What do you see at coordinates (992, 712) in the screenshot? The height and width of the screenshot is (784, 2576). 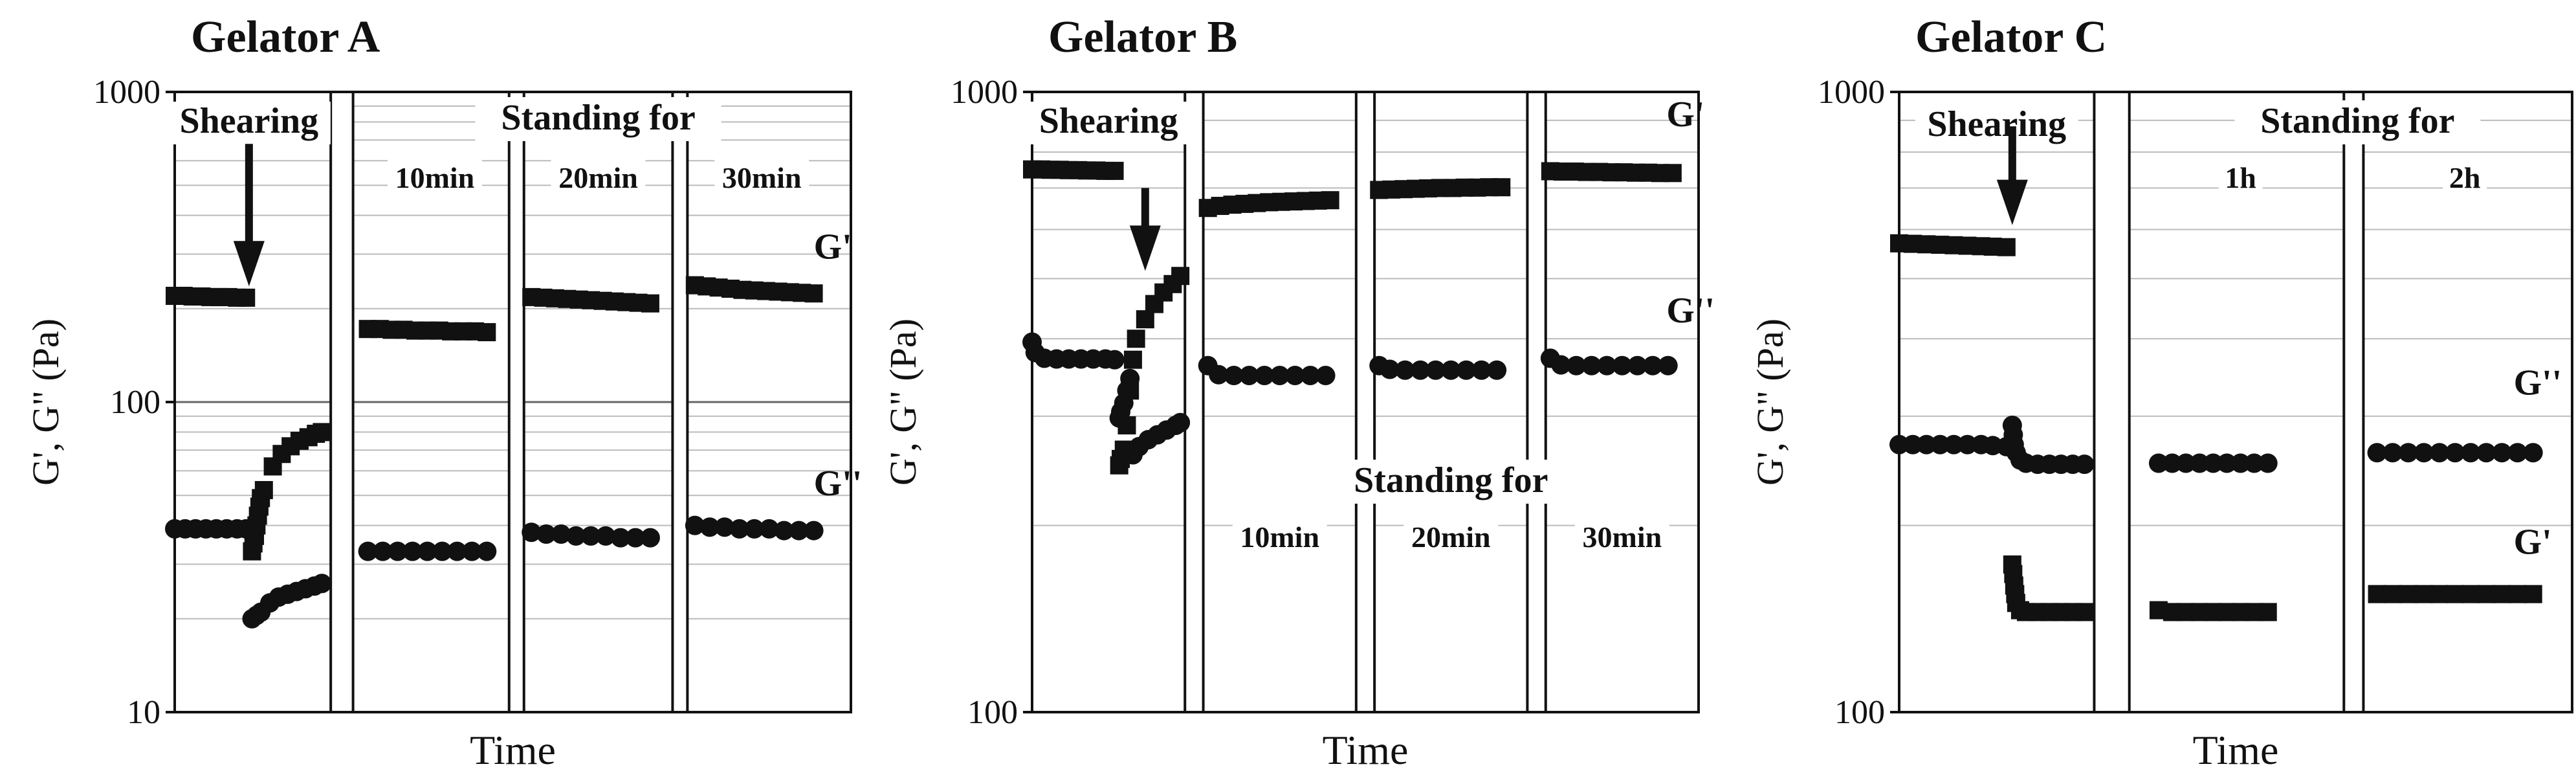 I see `y-tick-label: 100` at bounding box center [992, 712].